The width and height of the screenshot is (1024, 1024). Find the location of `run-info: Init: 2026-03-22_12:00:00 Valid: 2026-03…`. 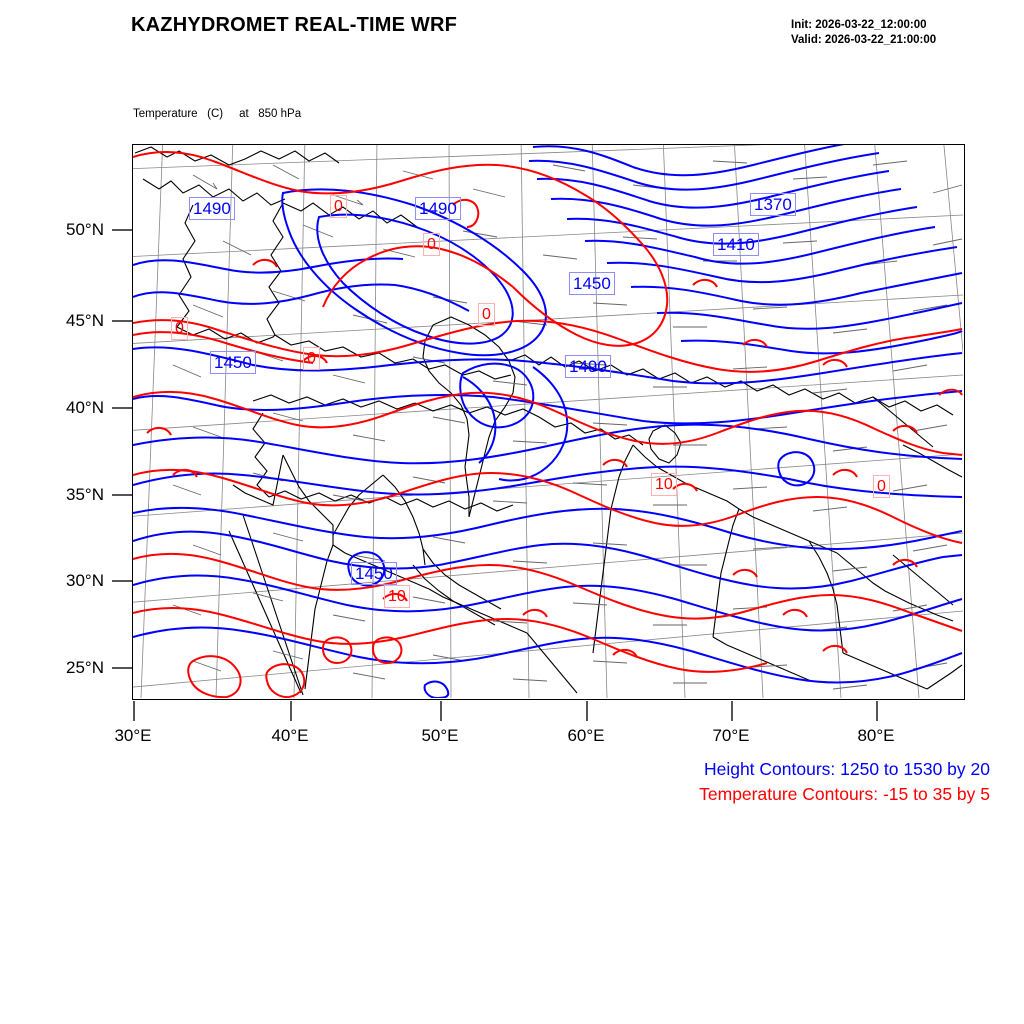

run-info: Init: 2026-03-22_12:00:00 Valid: 2026-03… is located at coordinates (863, 33).